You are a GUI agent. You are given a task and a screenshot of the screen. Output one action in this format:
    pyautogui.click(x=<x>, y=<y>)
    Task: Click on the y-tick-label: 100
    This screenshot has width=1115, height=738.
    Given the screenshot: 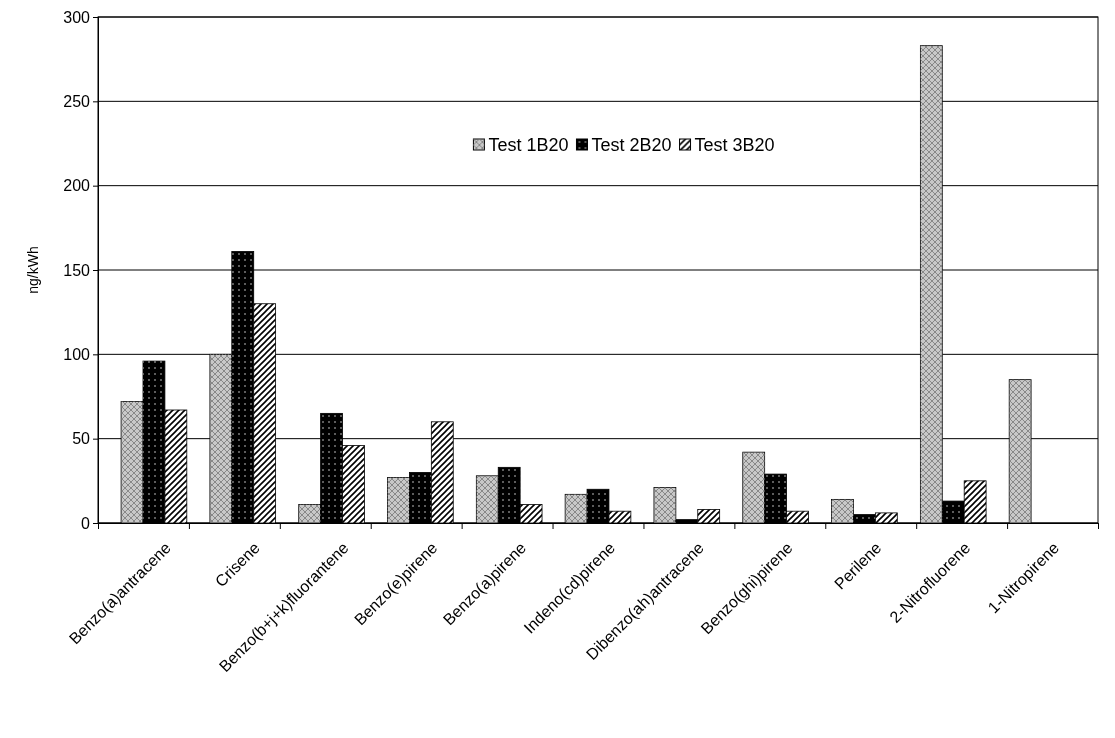 What is the action you would take?
    pyautogui.click(x=77, y=354)
    